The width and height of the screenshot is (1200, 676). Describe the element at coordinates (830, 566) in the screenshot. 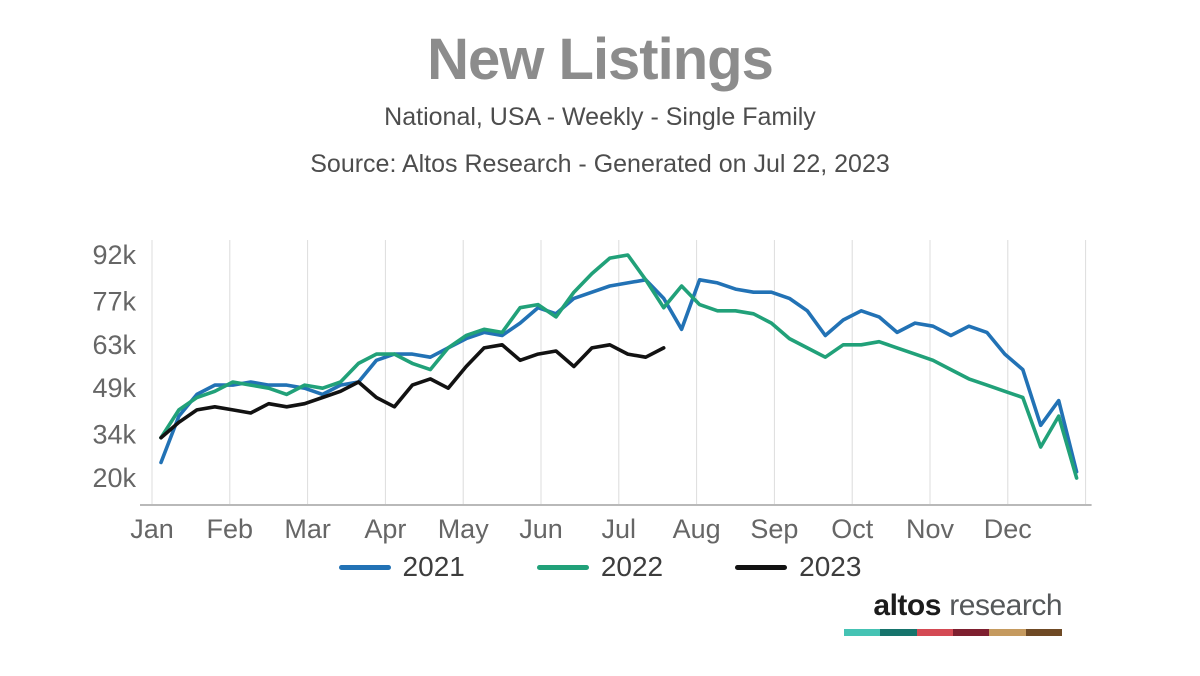

I see `legend-label-2023: 2023` at that location.